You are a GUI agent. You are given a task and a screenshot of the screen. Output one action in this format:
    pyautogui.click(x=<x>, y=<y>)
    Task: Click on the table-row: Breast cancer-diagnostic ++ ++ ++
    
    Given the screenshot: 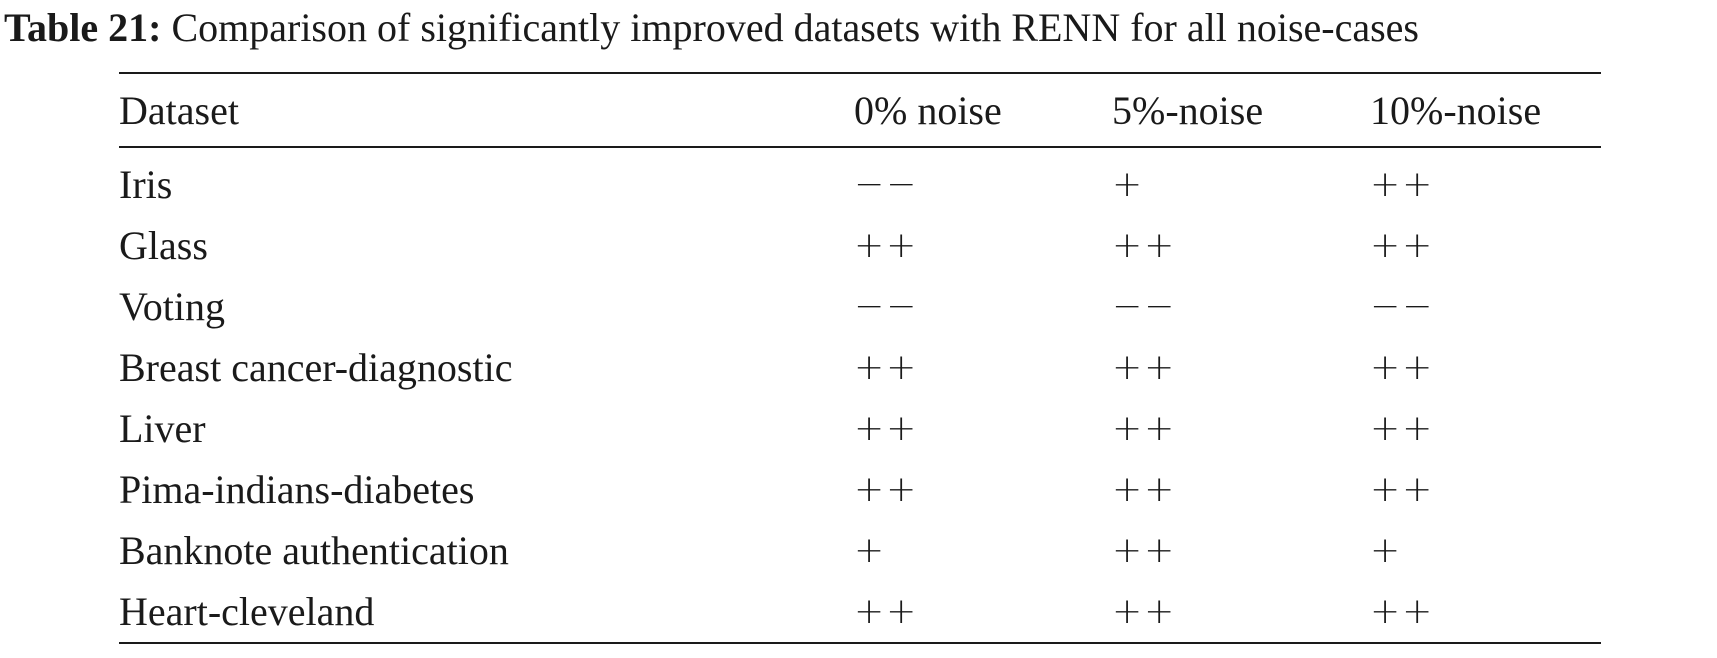 What is the action you would take?
    pyautogui.click(x=860, y=367)
    